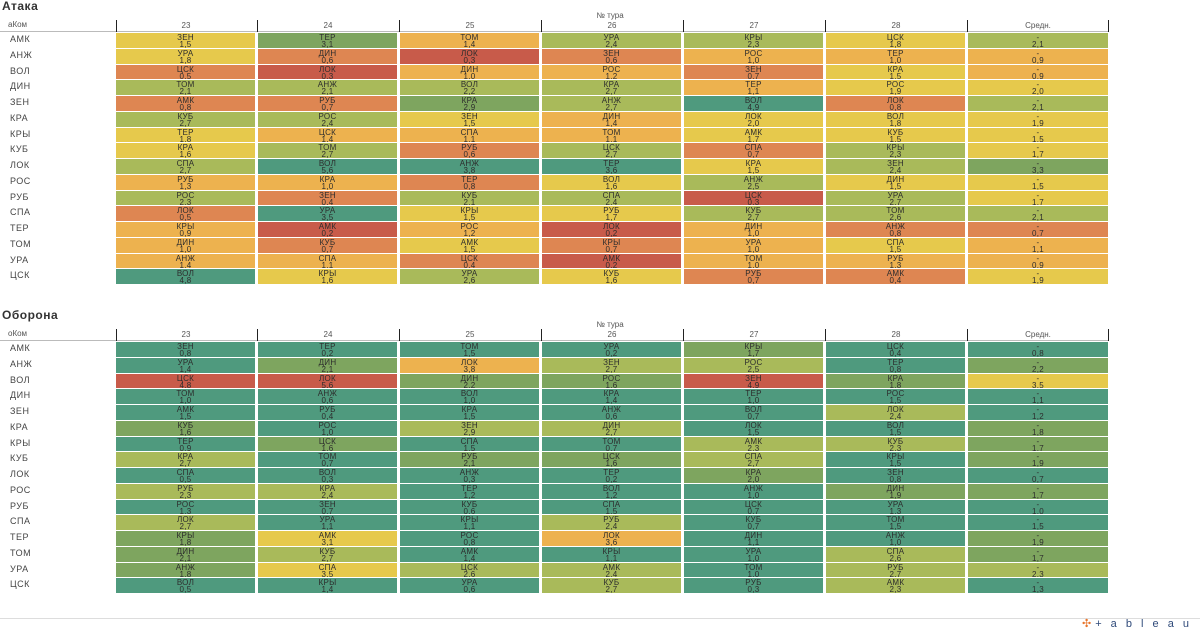 The height and width of the screenshot is (630, 1200). Describe the element at coordinates (895, 444) in the screenshot. I see `heatmap-cell: КУБ 2,3` at that location.